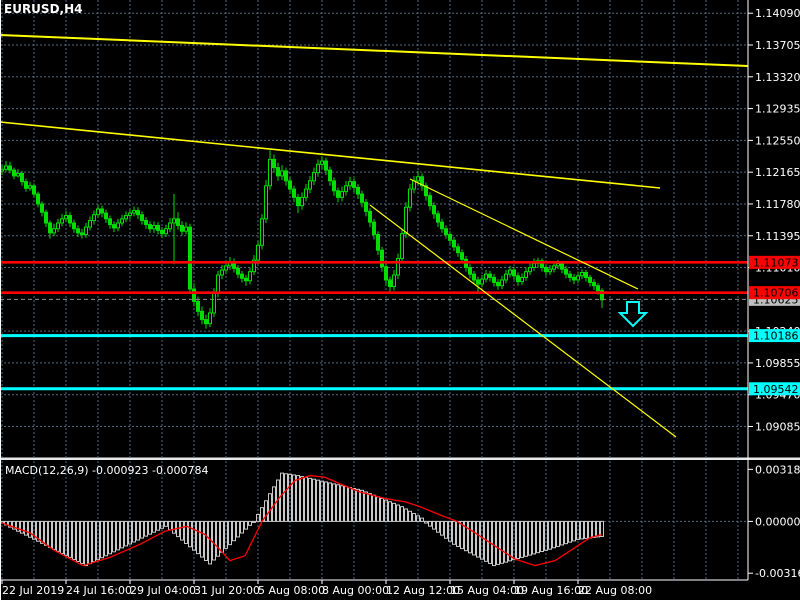  What do you see at coordinates (291, 590) in the screenshot?
I see `time-axis-label: 5 Aug 08:00` at bounding box center [291, 590].